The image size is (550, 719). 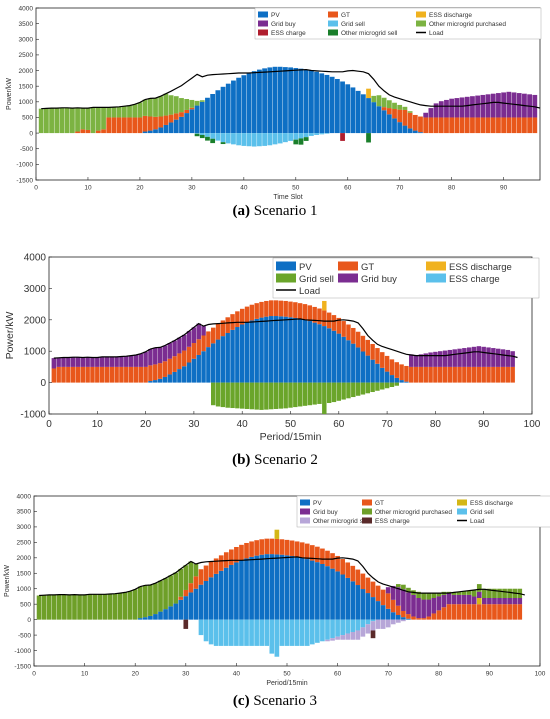 What do you see at coordinates (241, 701) in the screenshot?
I see `caption-label-c: (c)` at bounding box center [241, 701].